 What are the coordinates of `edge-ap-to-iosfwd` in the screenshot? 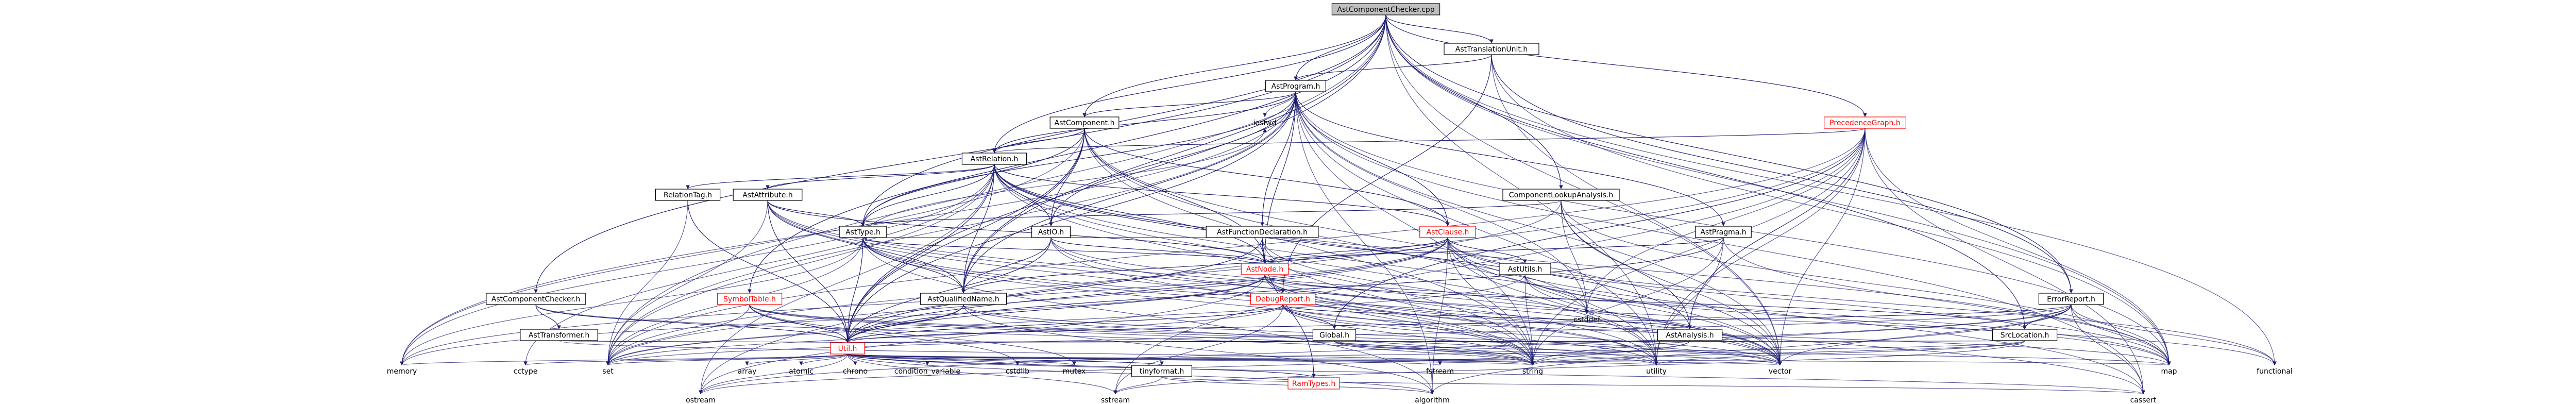 It's located at (1280, 104).